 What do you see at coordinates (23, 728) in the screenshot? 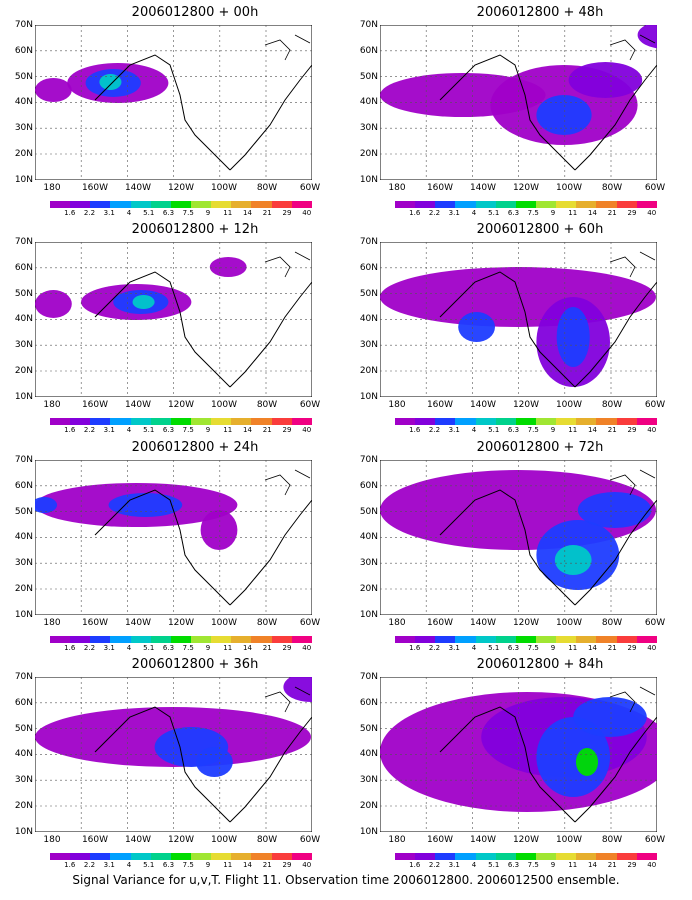
I see `lat-tick-label: 50N` at bounding box center [23, 728].